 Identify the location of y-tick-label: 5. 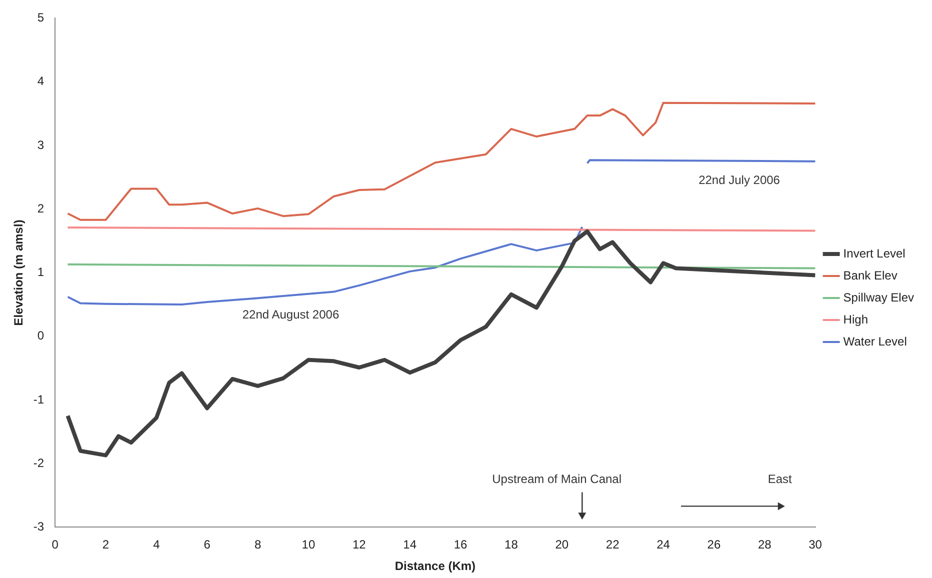
(40, 17).